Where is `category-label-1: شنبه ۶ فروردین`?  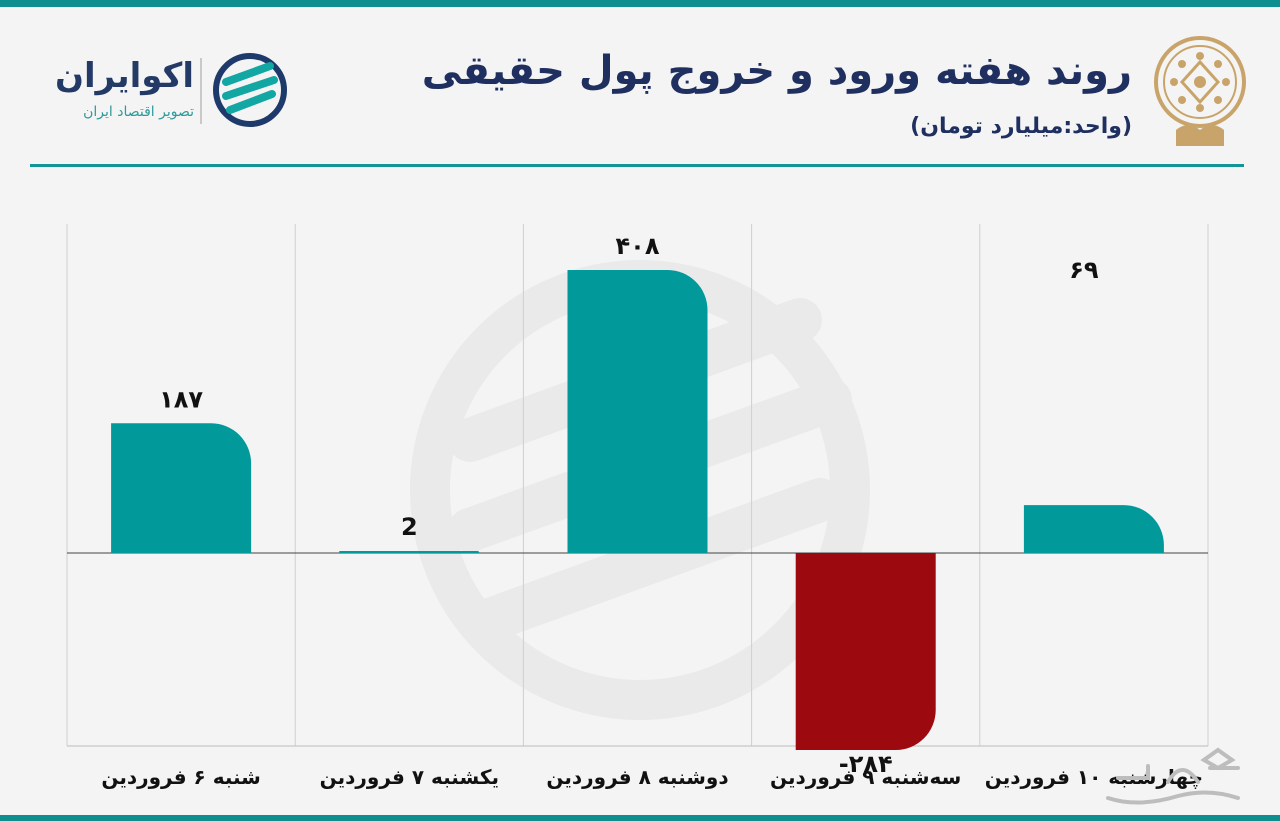
category-label-1: شنبه ۶ فروردین is located at coordinates (181, 777).